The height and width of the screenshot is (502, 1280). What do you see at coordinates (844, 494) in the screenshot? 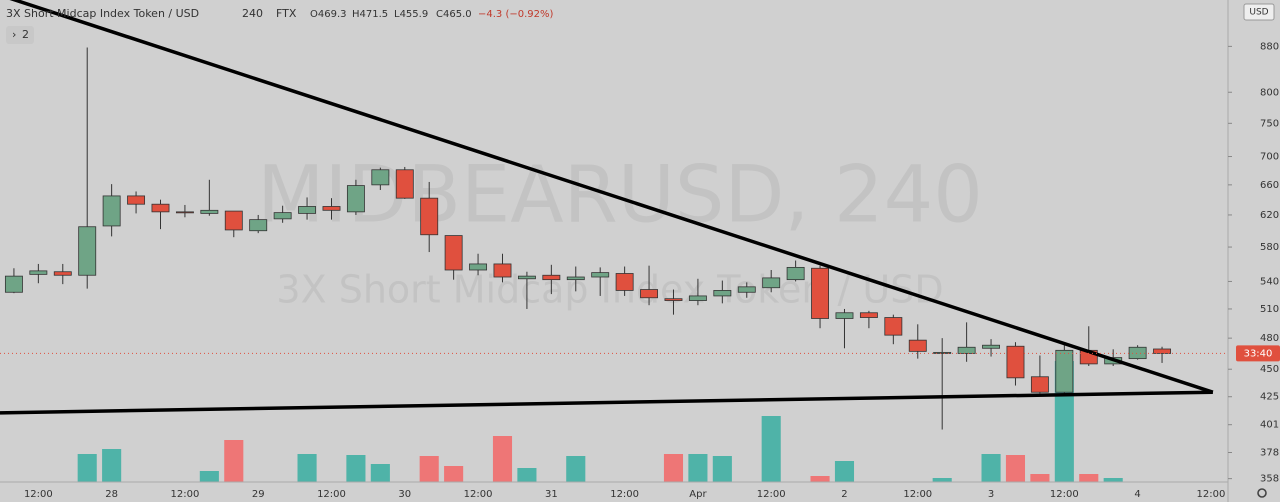
I see `x-tick-label: 2` at bounding box center [844, 494].